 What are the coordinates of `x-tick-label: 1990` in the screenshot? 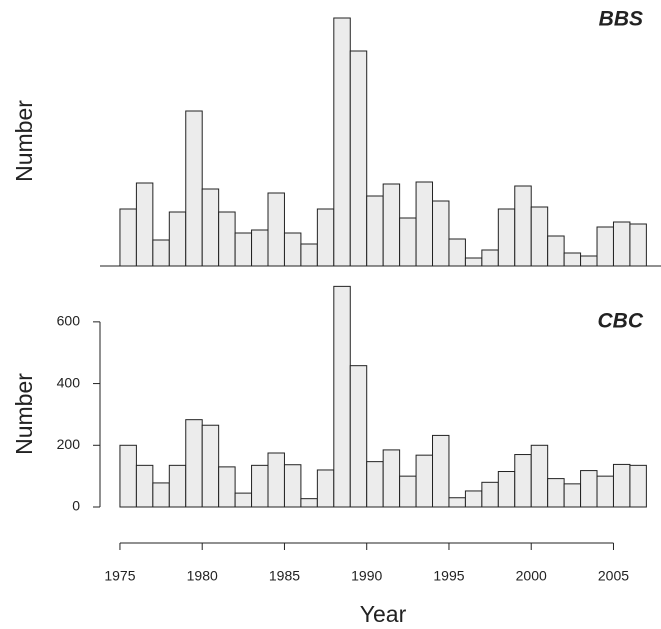 It's located at (366, 576).